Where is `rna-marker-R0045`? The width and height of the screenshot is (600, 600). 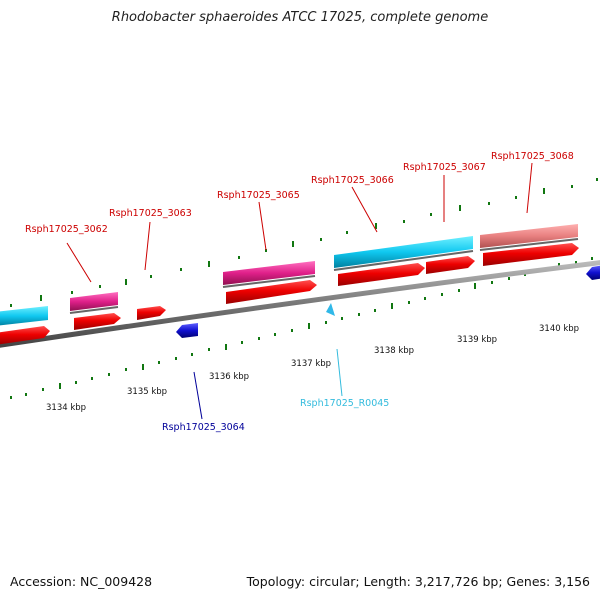 rna-marker-R0045 is located at coordinates (330, 309).